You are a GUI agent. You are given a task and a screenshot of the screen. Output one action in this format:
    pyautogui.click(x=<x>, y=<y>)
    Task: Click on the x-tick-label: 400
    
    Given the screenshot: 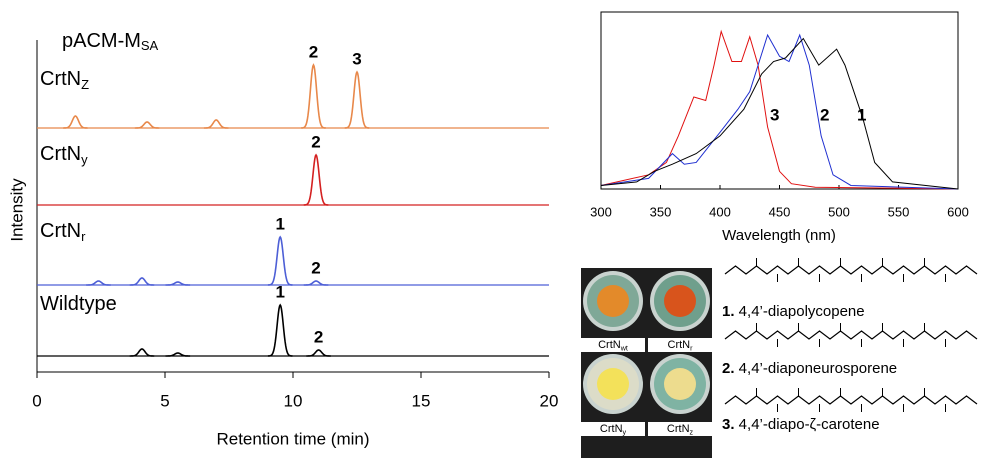 What is the action you would take?
    pyautogui.click(x=720, y=211)
    